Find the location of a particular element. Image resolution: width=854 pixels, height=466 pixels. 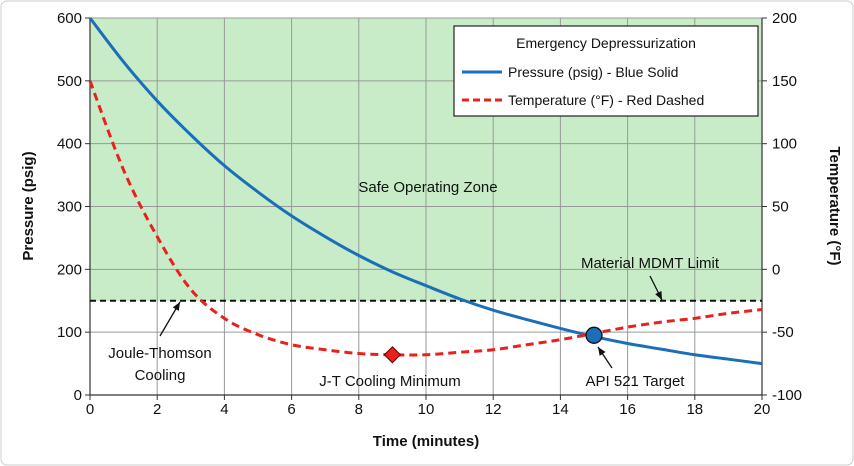

y2-axis-label: Temperature (°F) is located at coordinates (834, 205).